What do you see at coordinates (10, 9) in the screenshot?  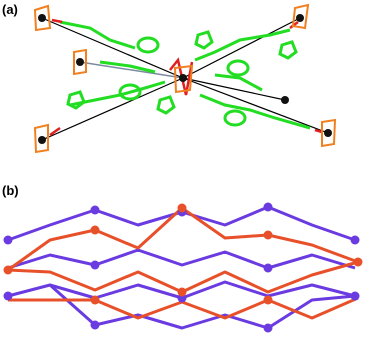 I see `panel-label: (a)` at bounding box center [10, 9].